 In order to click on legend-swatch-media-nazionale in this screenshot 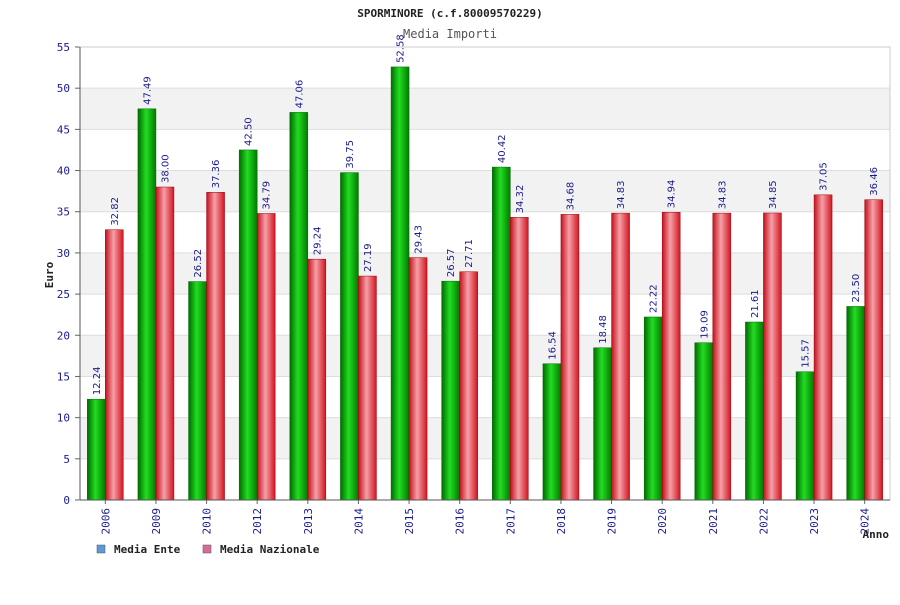, I will do `click(207, 549)`.